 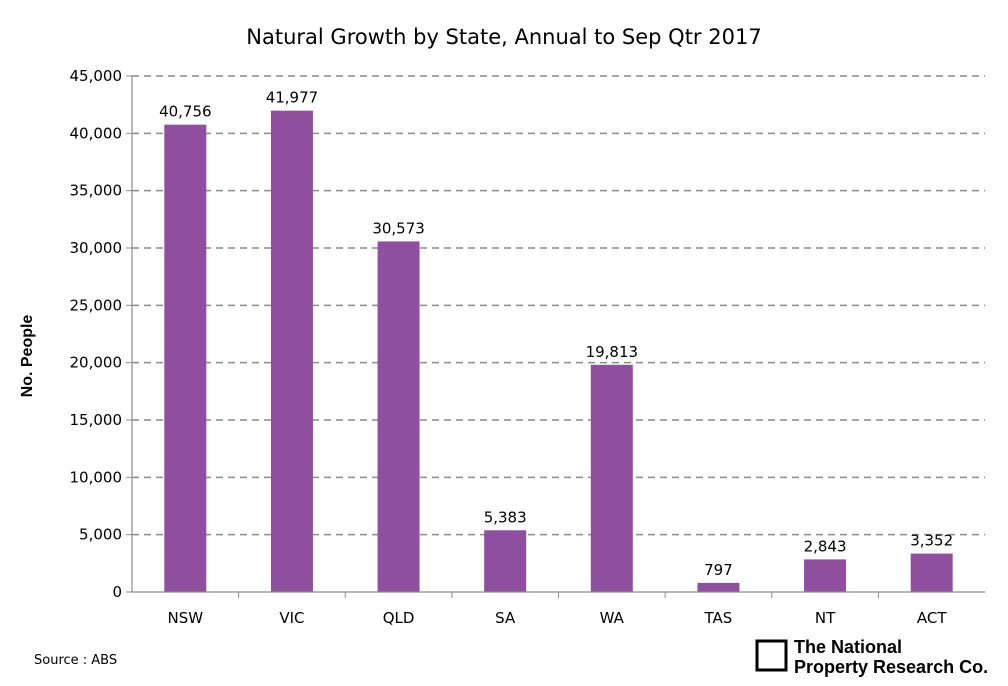 I want to click on y-tick-label: 10,000, so click(x=96, y=477).